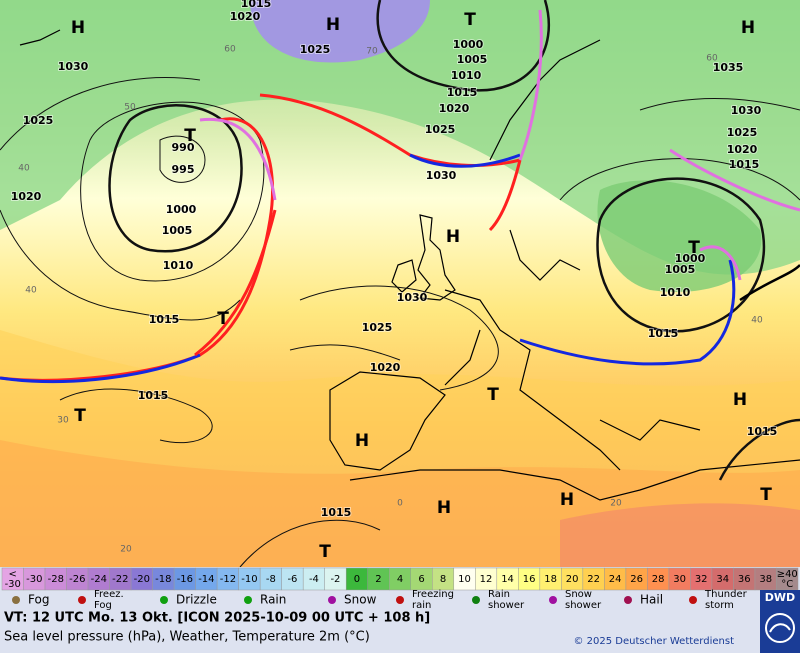 This screenshot has width=800, height=657. What do you see at coordinates (433, 600) in the screenshot?
I see `weather-label: Freezing rain` at bounding box center [433, 600].